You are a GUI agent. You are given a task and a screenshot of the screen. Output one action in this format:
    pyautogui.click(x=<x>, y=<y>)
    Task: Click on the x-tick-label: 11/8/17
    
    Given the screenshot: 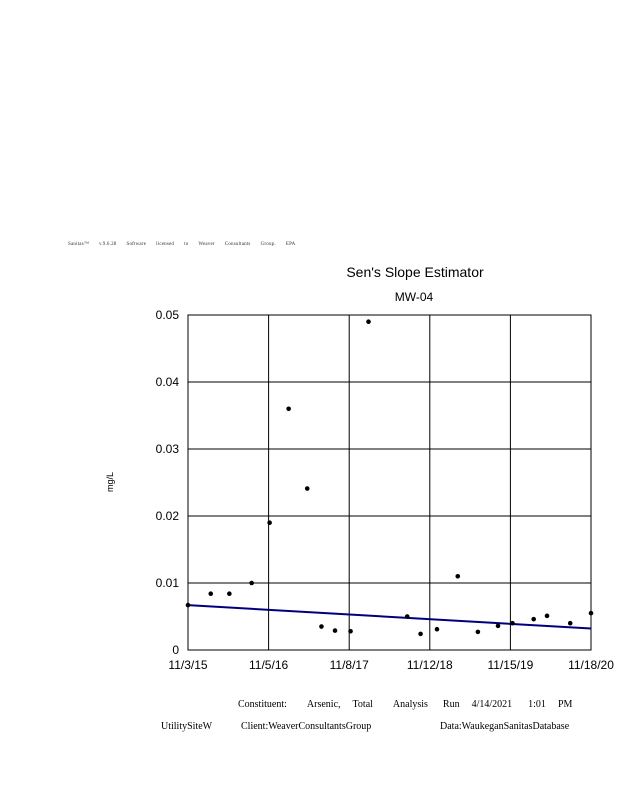 What is the action you would take?
    pyautogui.click(x=349, y=665)
    